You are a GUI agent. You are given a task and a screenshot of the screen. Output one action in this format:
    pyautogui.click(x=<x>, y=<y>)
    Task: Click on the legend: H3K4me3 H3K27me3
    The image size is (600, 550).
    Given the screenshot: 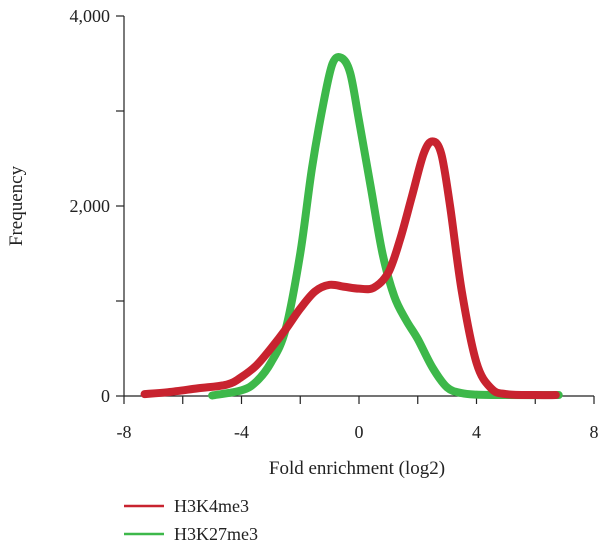 What is the action you would take?
    pyautogui.click(x=191, y=520)
    